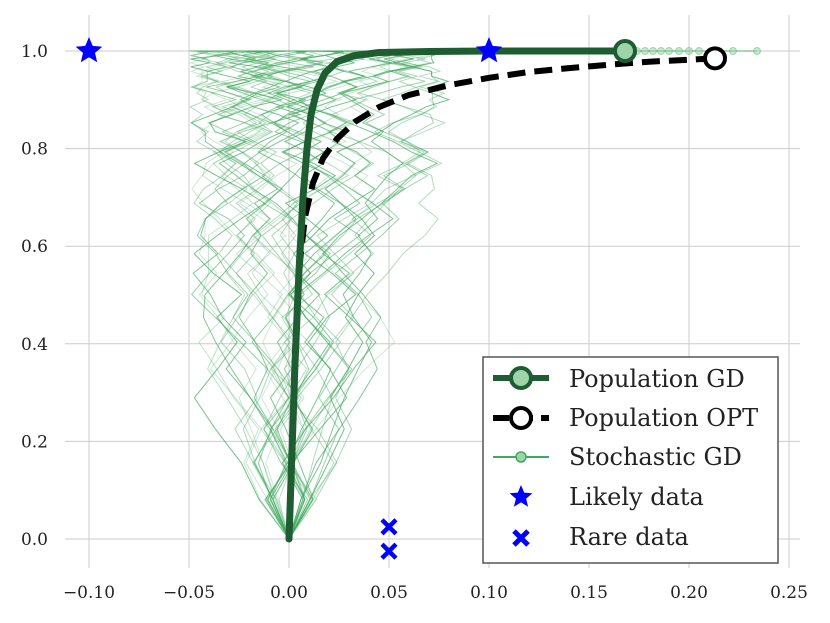  I want to click on legend-label-population-opt: Population OPT, so click(663, 418).